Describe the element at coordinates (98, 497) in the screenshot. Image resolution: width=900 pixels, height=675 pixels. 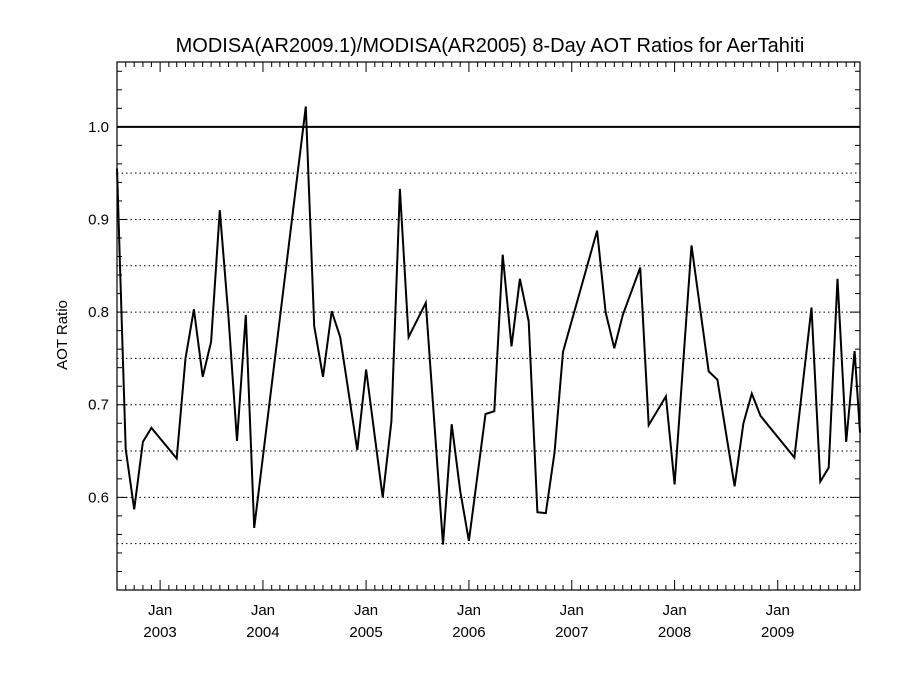
I see `y-tick-label: 0.6` at that location.